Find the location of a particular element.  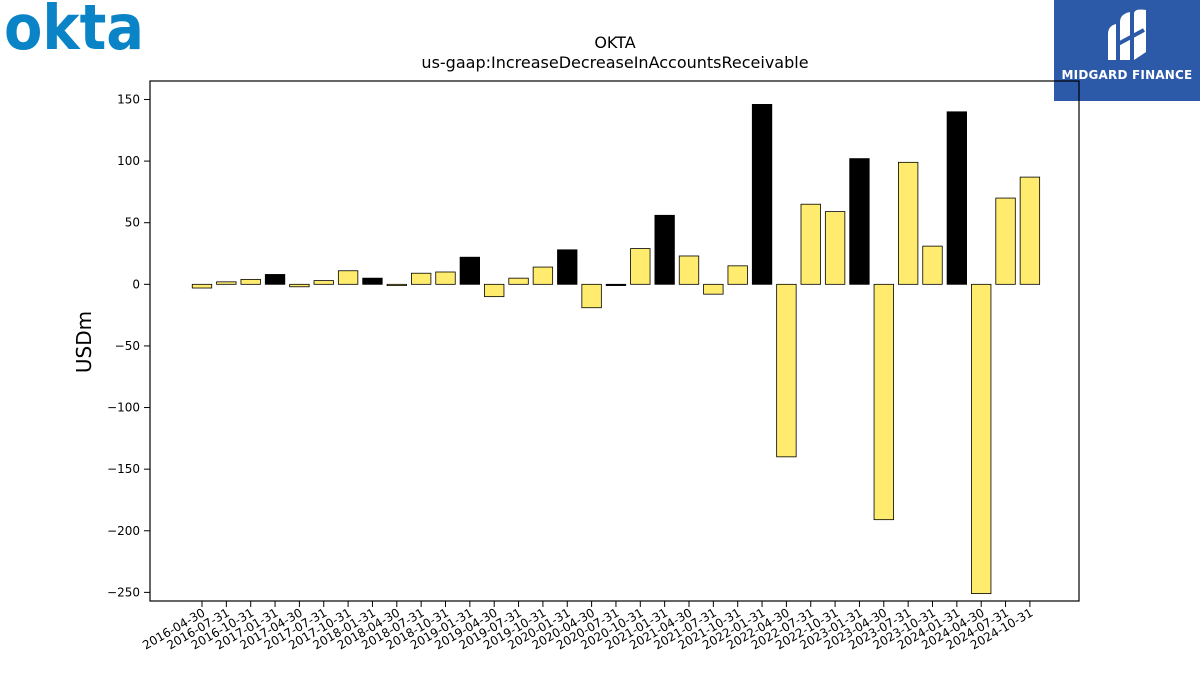

y-tick-label: −100 is located at coordinates (123, 408).